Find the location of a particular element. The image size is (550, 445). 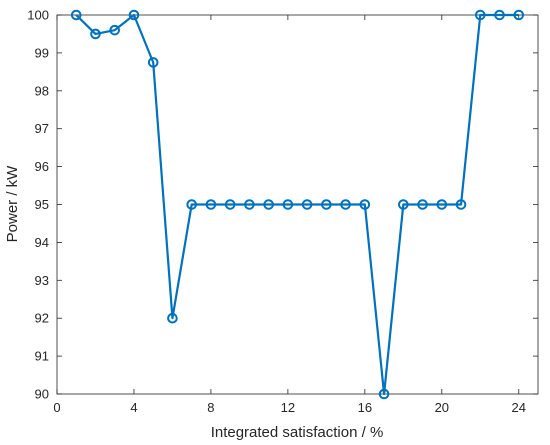

y-tick-label: 99 is located at coordinates (42, 52).